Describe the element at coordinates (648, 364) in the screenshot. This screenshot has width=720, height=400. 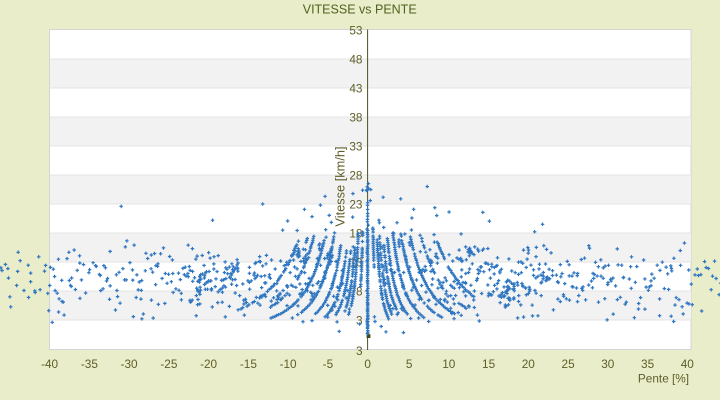
I see `svg-text: 35` at that location.